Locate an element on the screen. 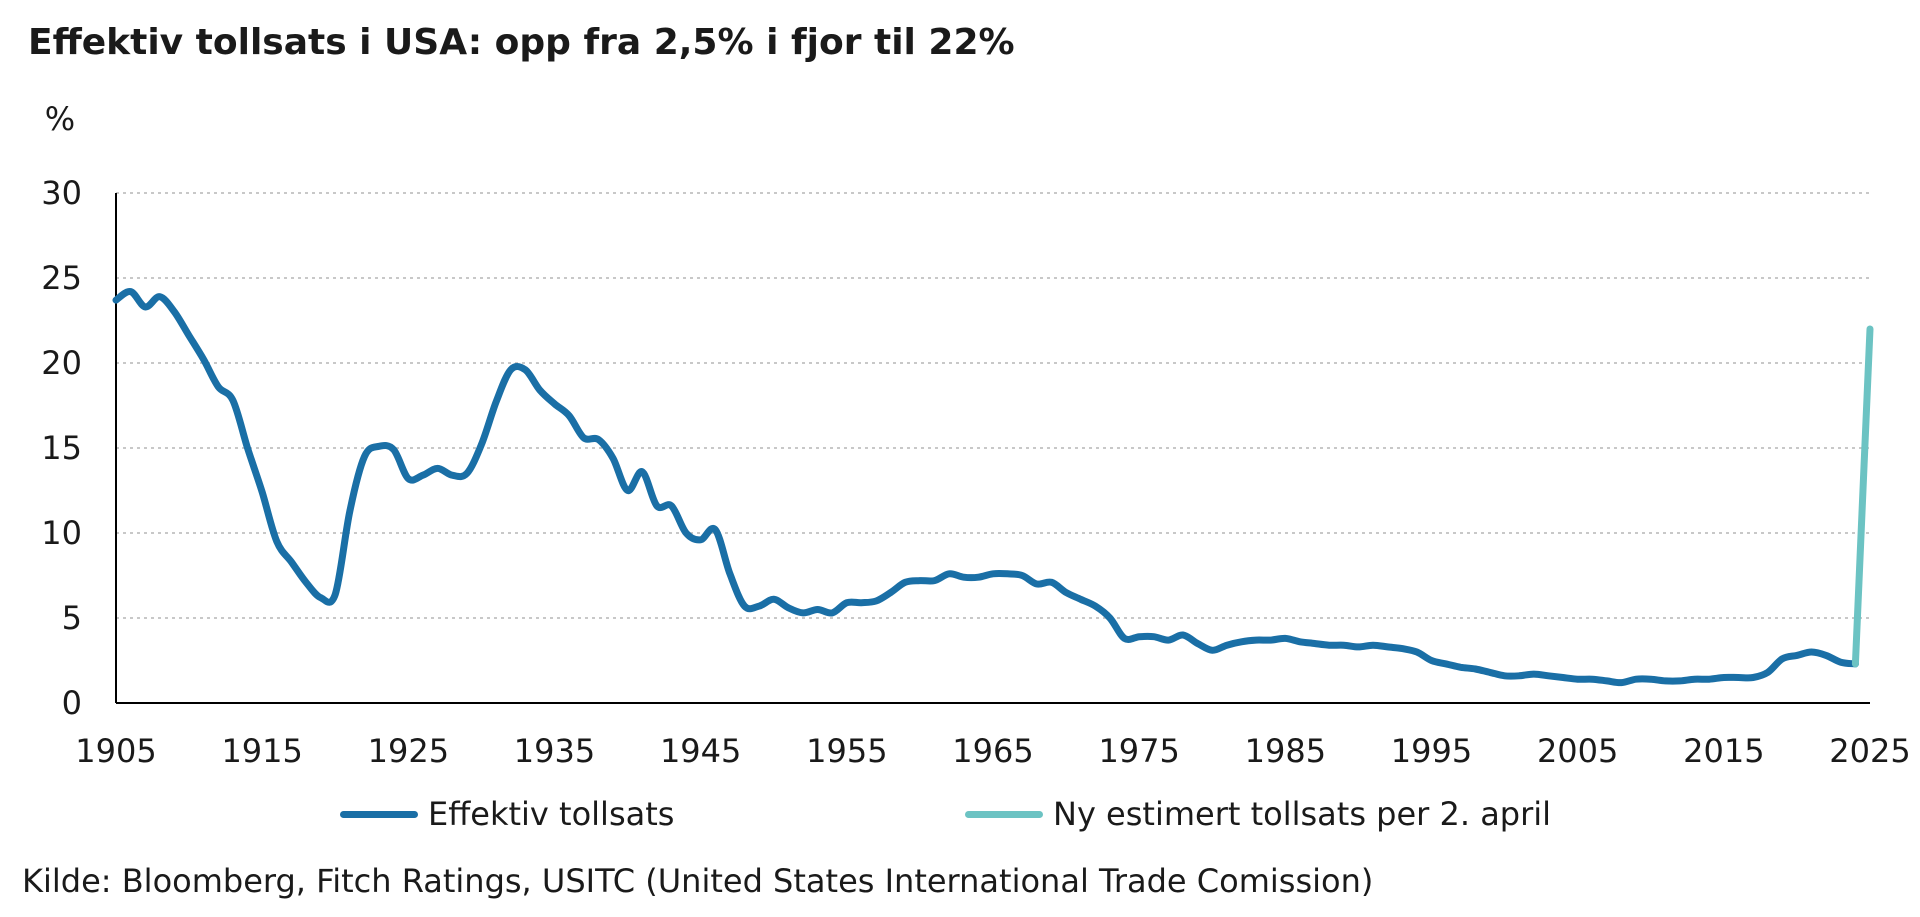 This screenshot has height=917, width=1920. y-tick-label: 10 is located at coordinates (61, 533).